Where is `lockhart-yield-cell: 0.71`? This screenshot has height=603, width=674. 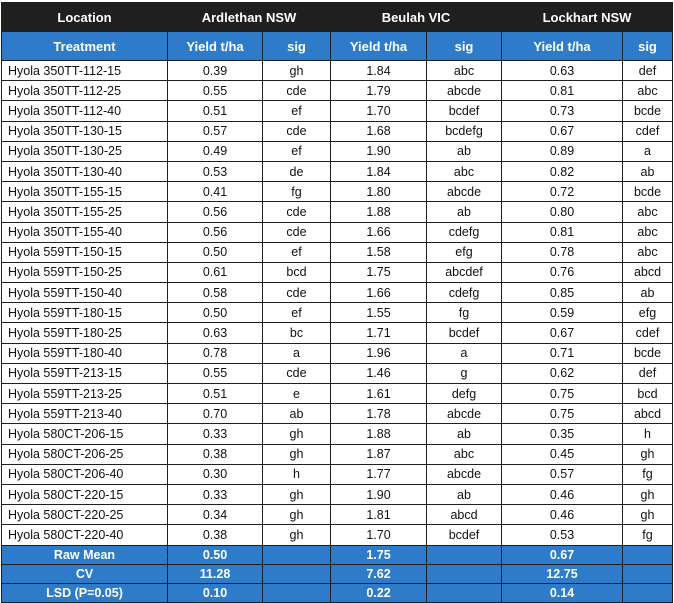 lockhart-yield-cell: 0.71 is located at coordinates (562, 353).